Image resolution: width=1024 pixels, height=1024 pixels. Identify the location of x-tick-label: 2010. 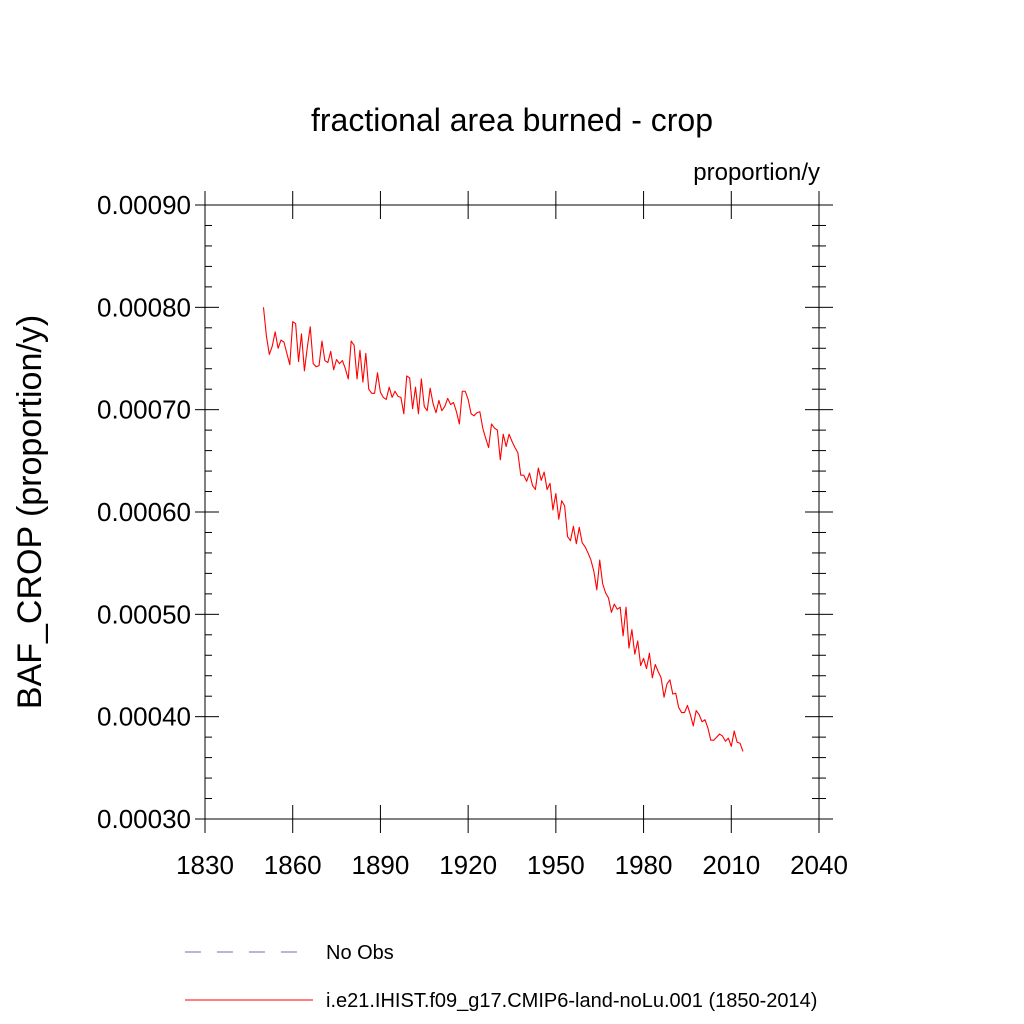
(731, 865).